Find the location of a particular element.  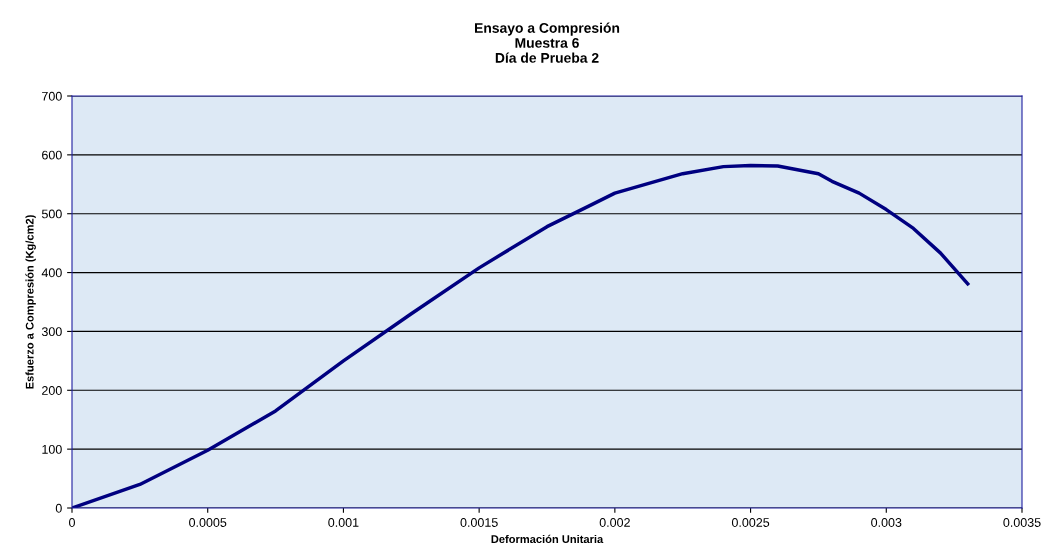

y-tick-label: 200 is located at coordinates (52, 390).